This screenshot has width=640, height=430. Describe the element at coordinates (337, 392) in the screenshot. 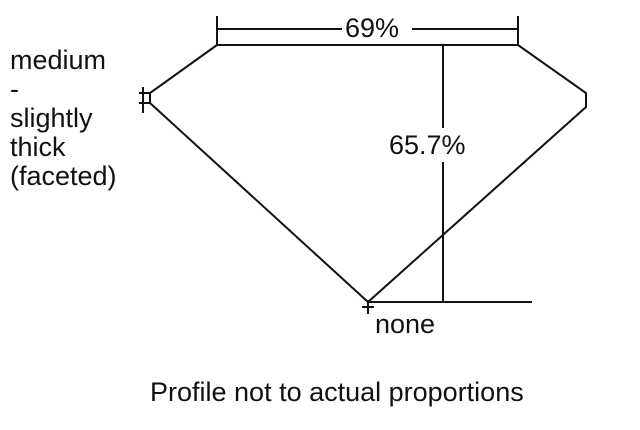

I see `caption: Profile not to actual proportions` at that location.